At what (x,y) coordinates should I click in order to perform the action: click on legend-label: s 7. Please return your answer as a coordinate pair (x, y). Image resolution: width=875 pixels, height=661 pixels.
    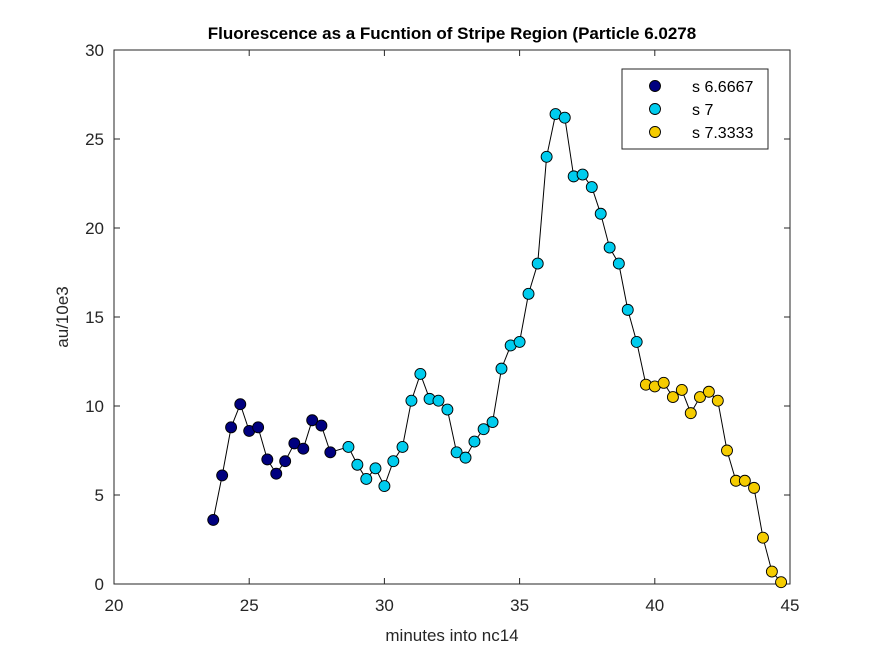
    Looking at the image, I should click on (702, 110).